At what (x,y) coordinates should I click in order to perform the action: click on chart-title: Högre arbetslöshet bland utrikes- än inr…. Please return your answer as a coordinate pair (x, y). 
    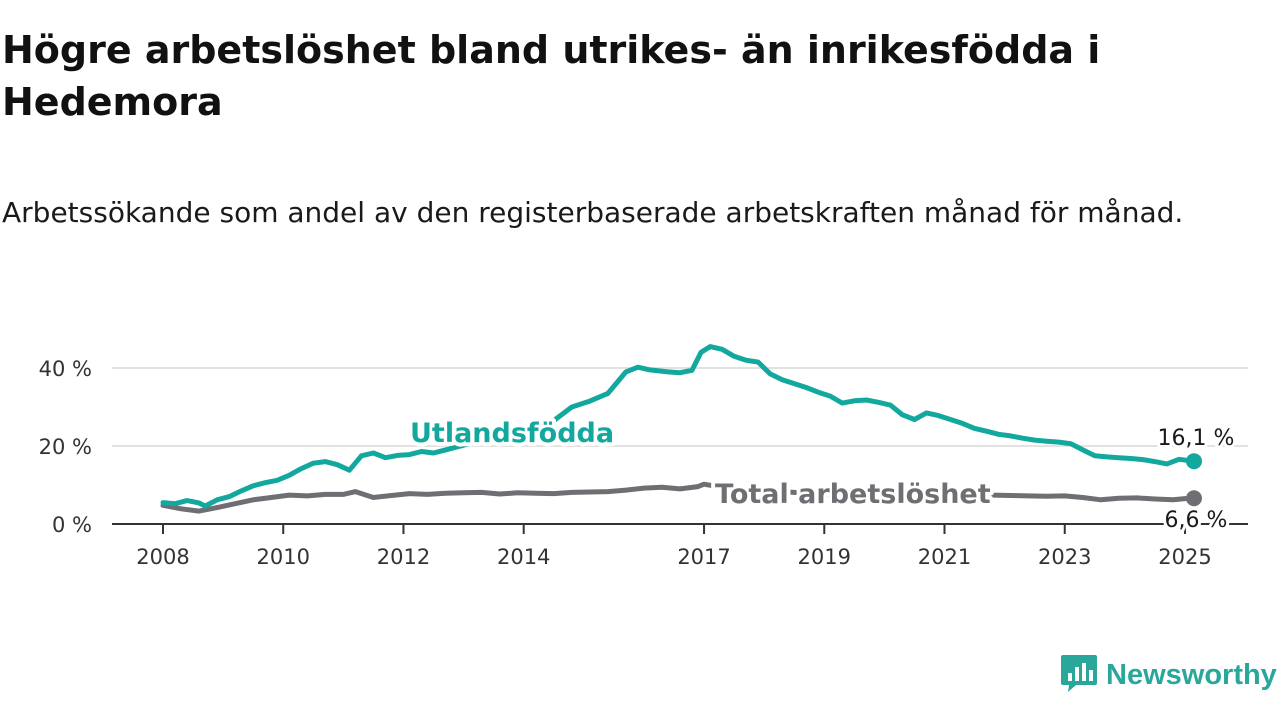
    Looking at the image, I should click on (551, 76).